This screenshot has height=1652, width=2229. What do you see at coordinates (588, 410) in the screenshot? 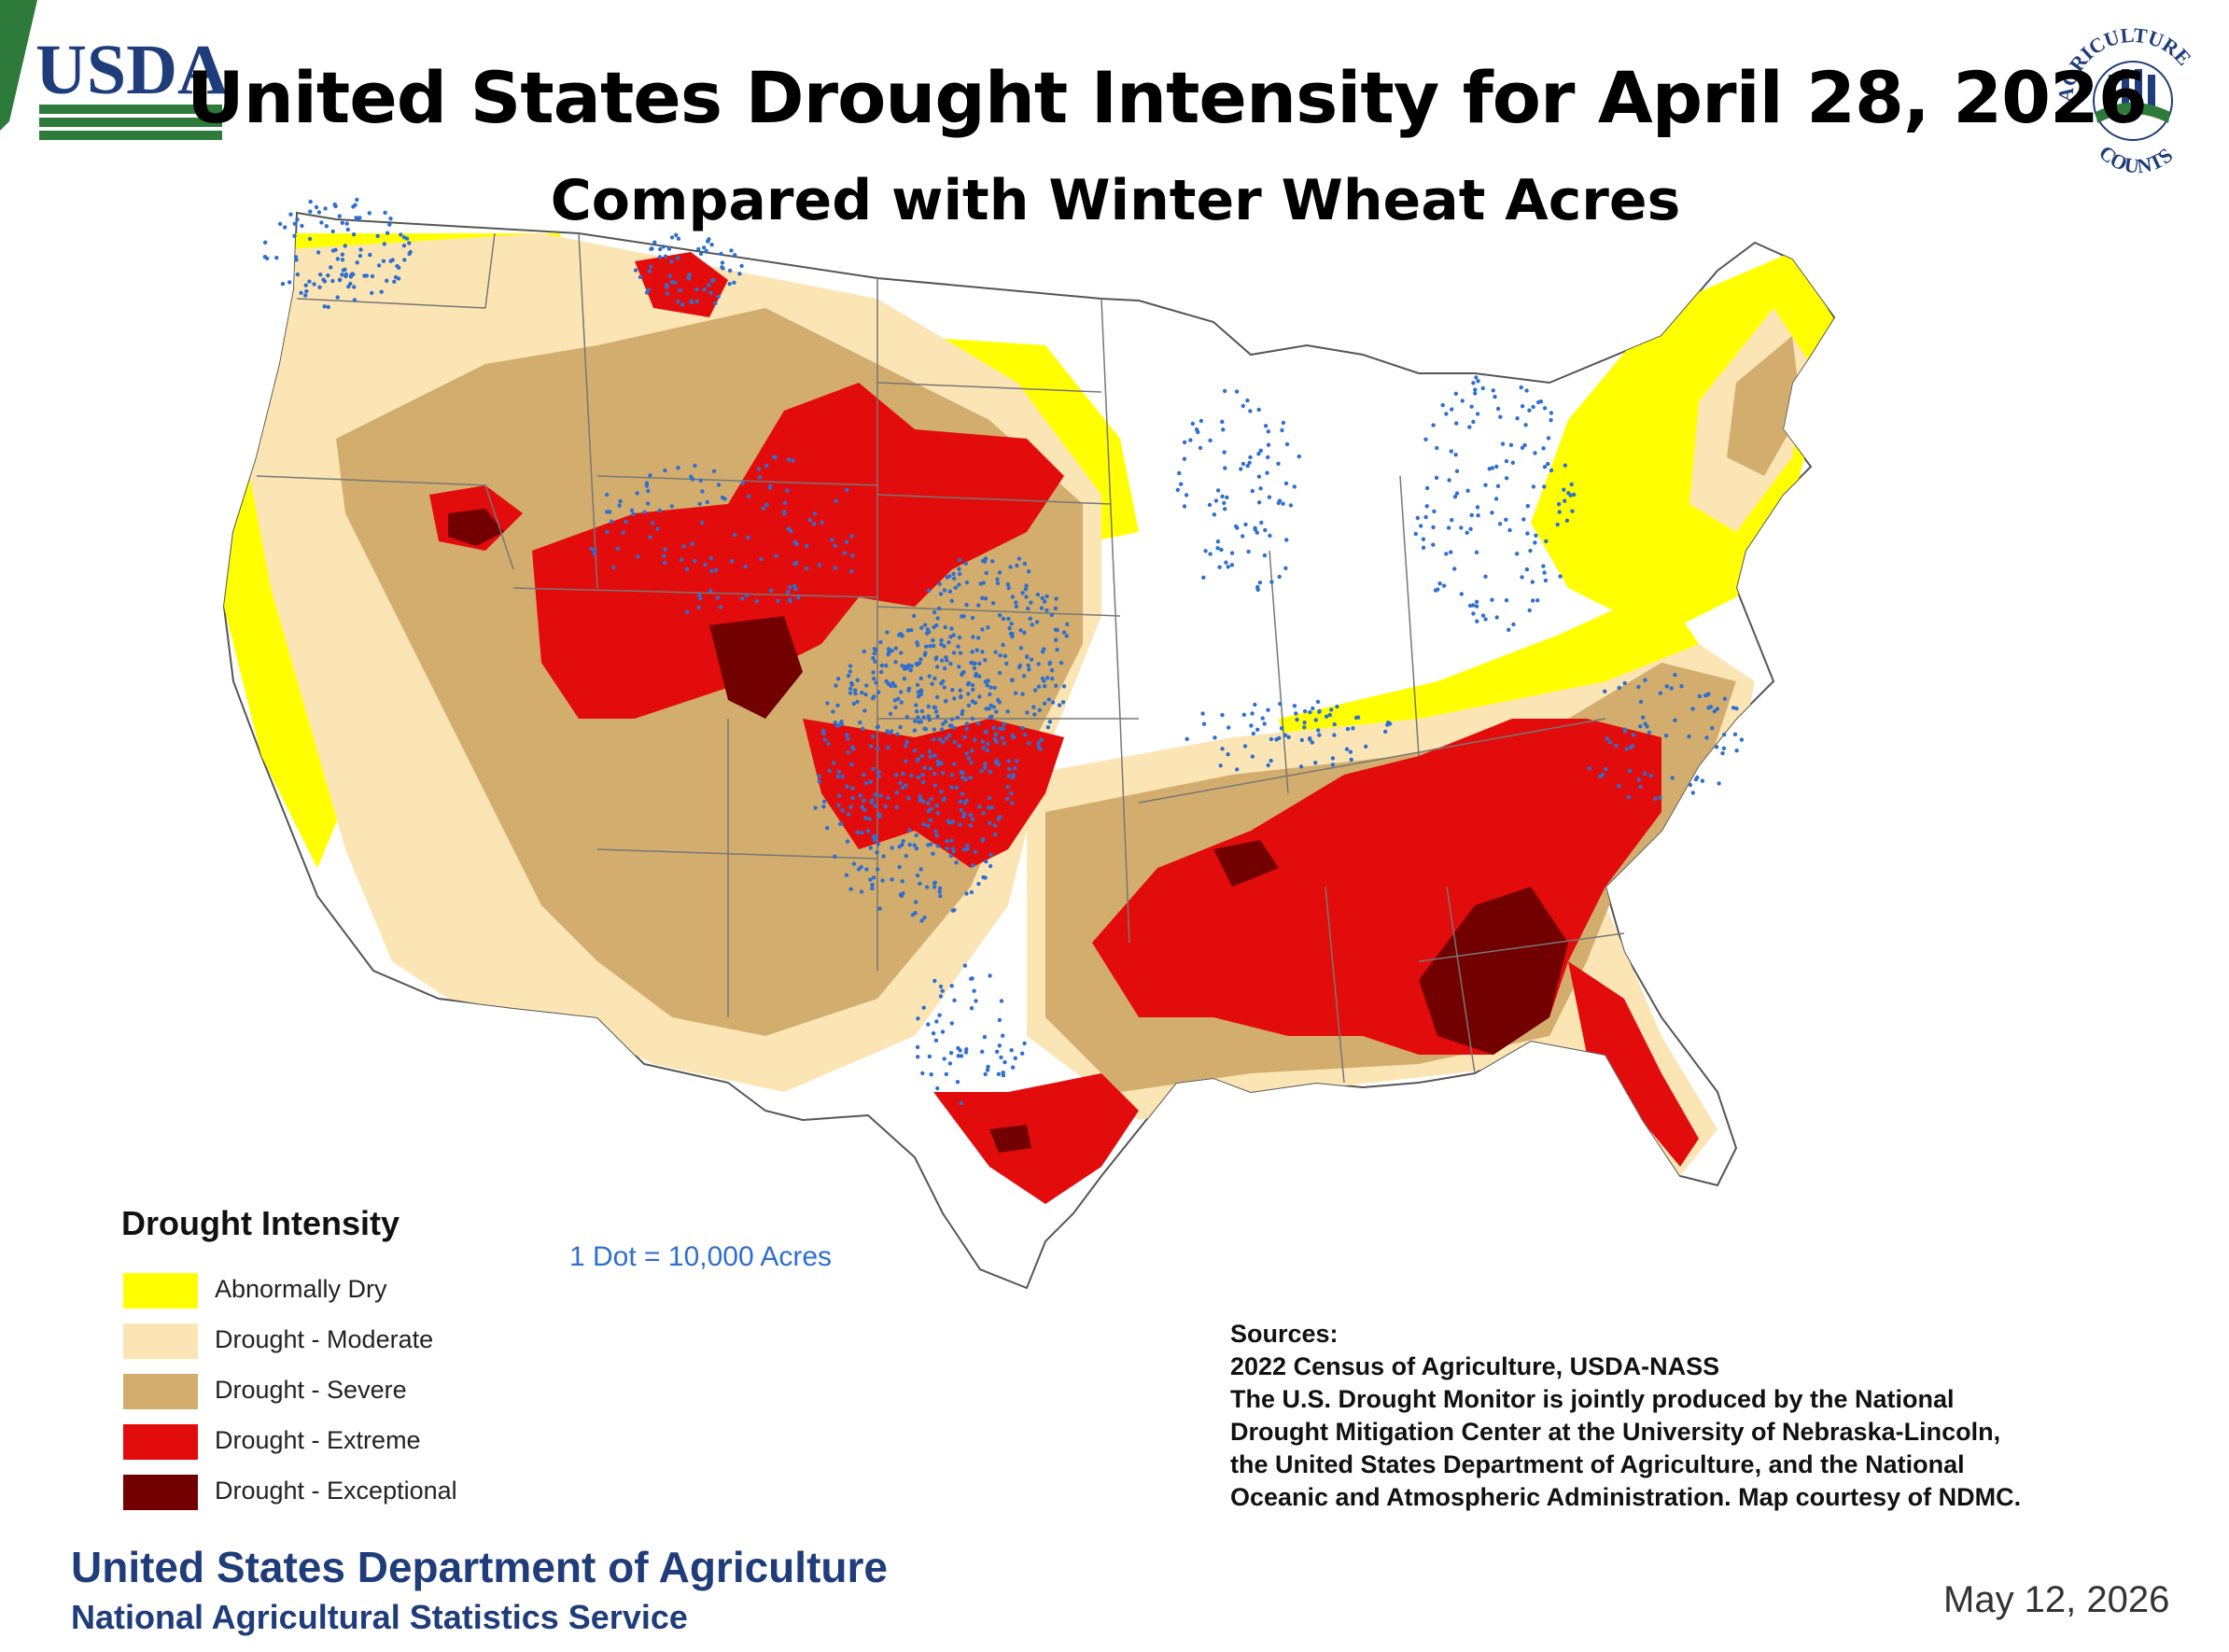
I see `state-line` at bounding box center [588, 410].